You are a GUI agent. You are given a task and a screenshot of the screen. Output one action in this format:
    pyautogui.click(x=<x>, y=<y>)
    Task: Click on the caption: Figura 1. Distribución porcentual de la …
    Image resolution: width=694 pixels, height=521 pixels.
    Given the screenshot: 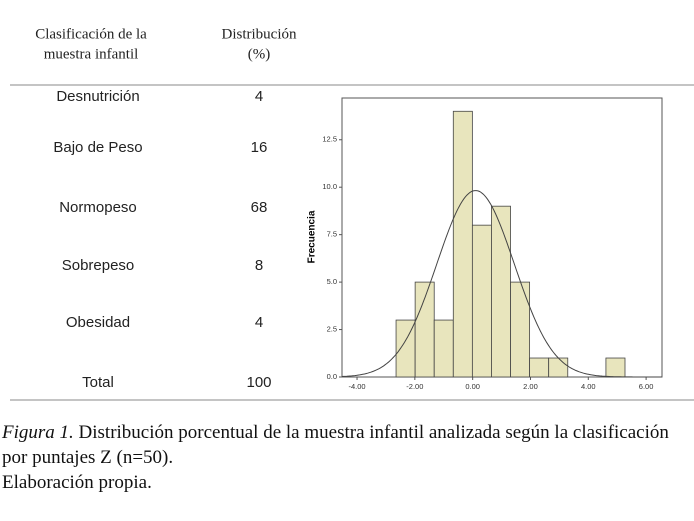 What is the action you would take?
    pyautogui.click(x=348, y=457)
    